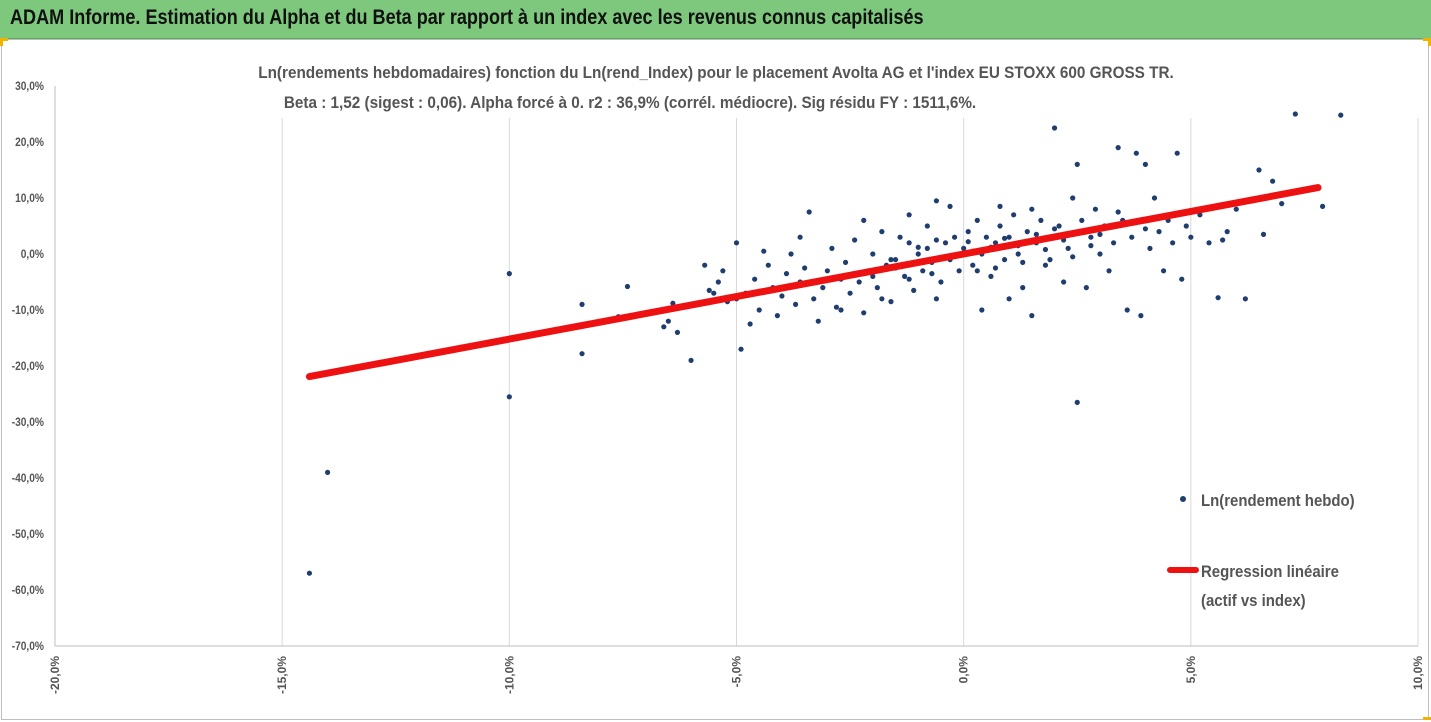 This screenshot has width=1431, height=722. I want to click on y-tick-label: -70,0%, so click(28, 646).